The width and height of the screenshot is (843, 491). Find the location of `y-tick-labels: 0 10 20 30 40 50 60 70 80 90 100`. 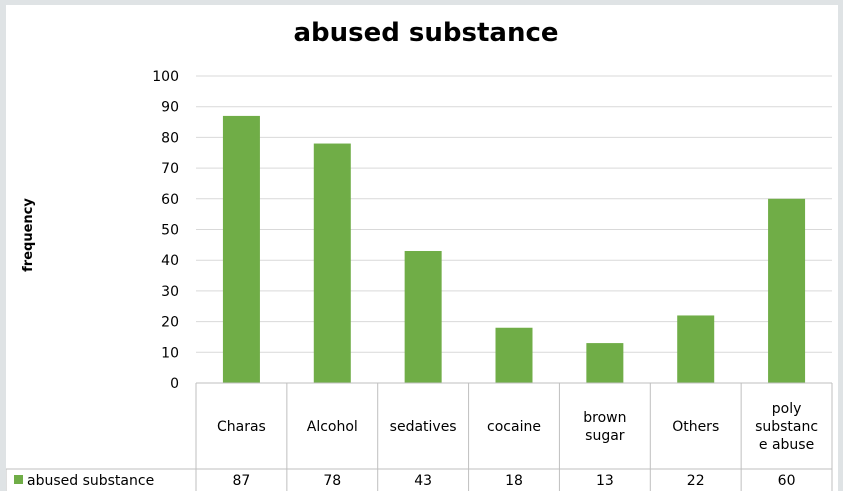

y-tick-labels: 0 10 20 30 40 50 60 70 80 90 100 is located at coordinates (165, 230).